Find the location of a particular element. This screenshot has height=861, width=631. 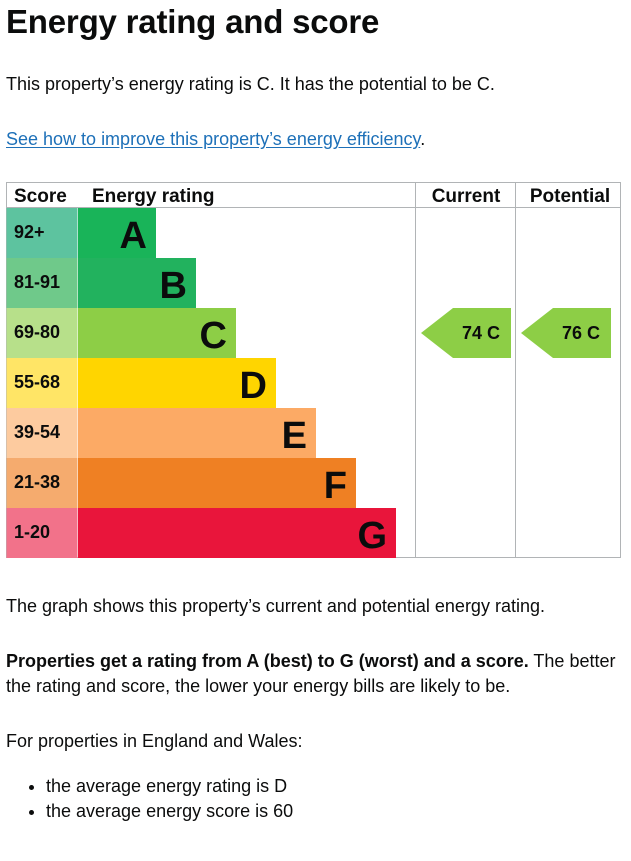

score-range-c: 69-80 is located at coordinates (37, 332).